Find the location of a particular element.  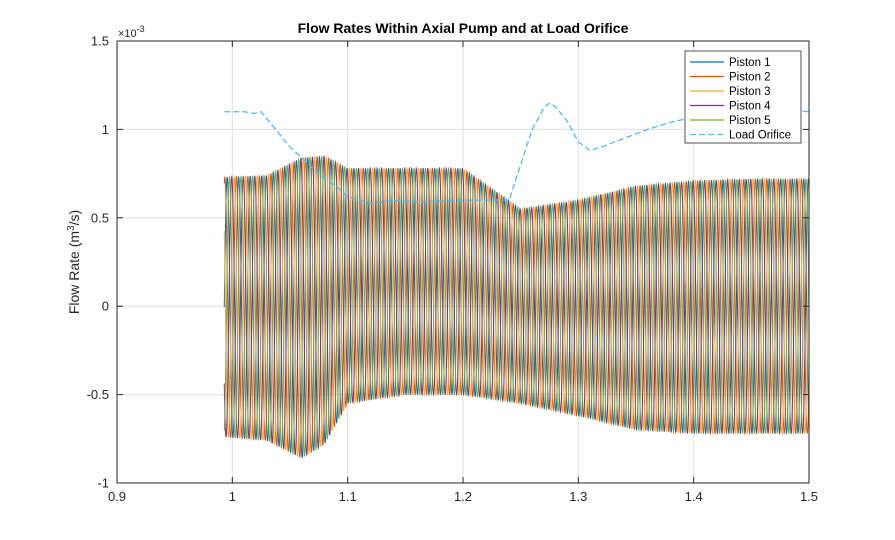

y-tick-label: 0 is located at coordinates (105, 306).